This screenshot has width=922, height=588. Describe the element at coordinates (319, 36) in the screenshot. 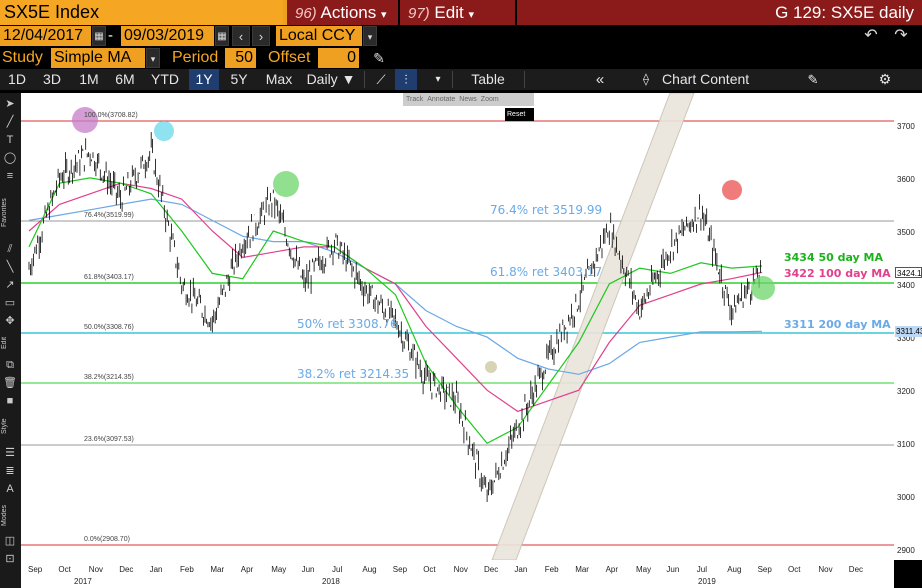

I see `currency-select: Local CCY` at that location.